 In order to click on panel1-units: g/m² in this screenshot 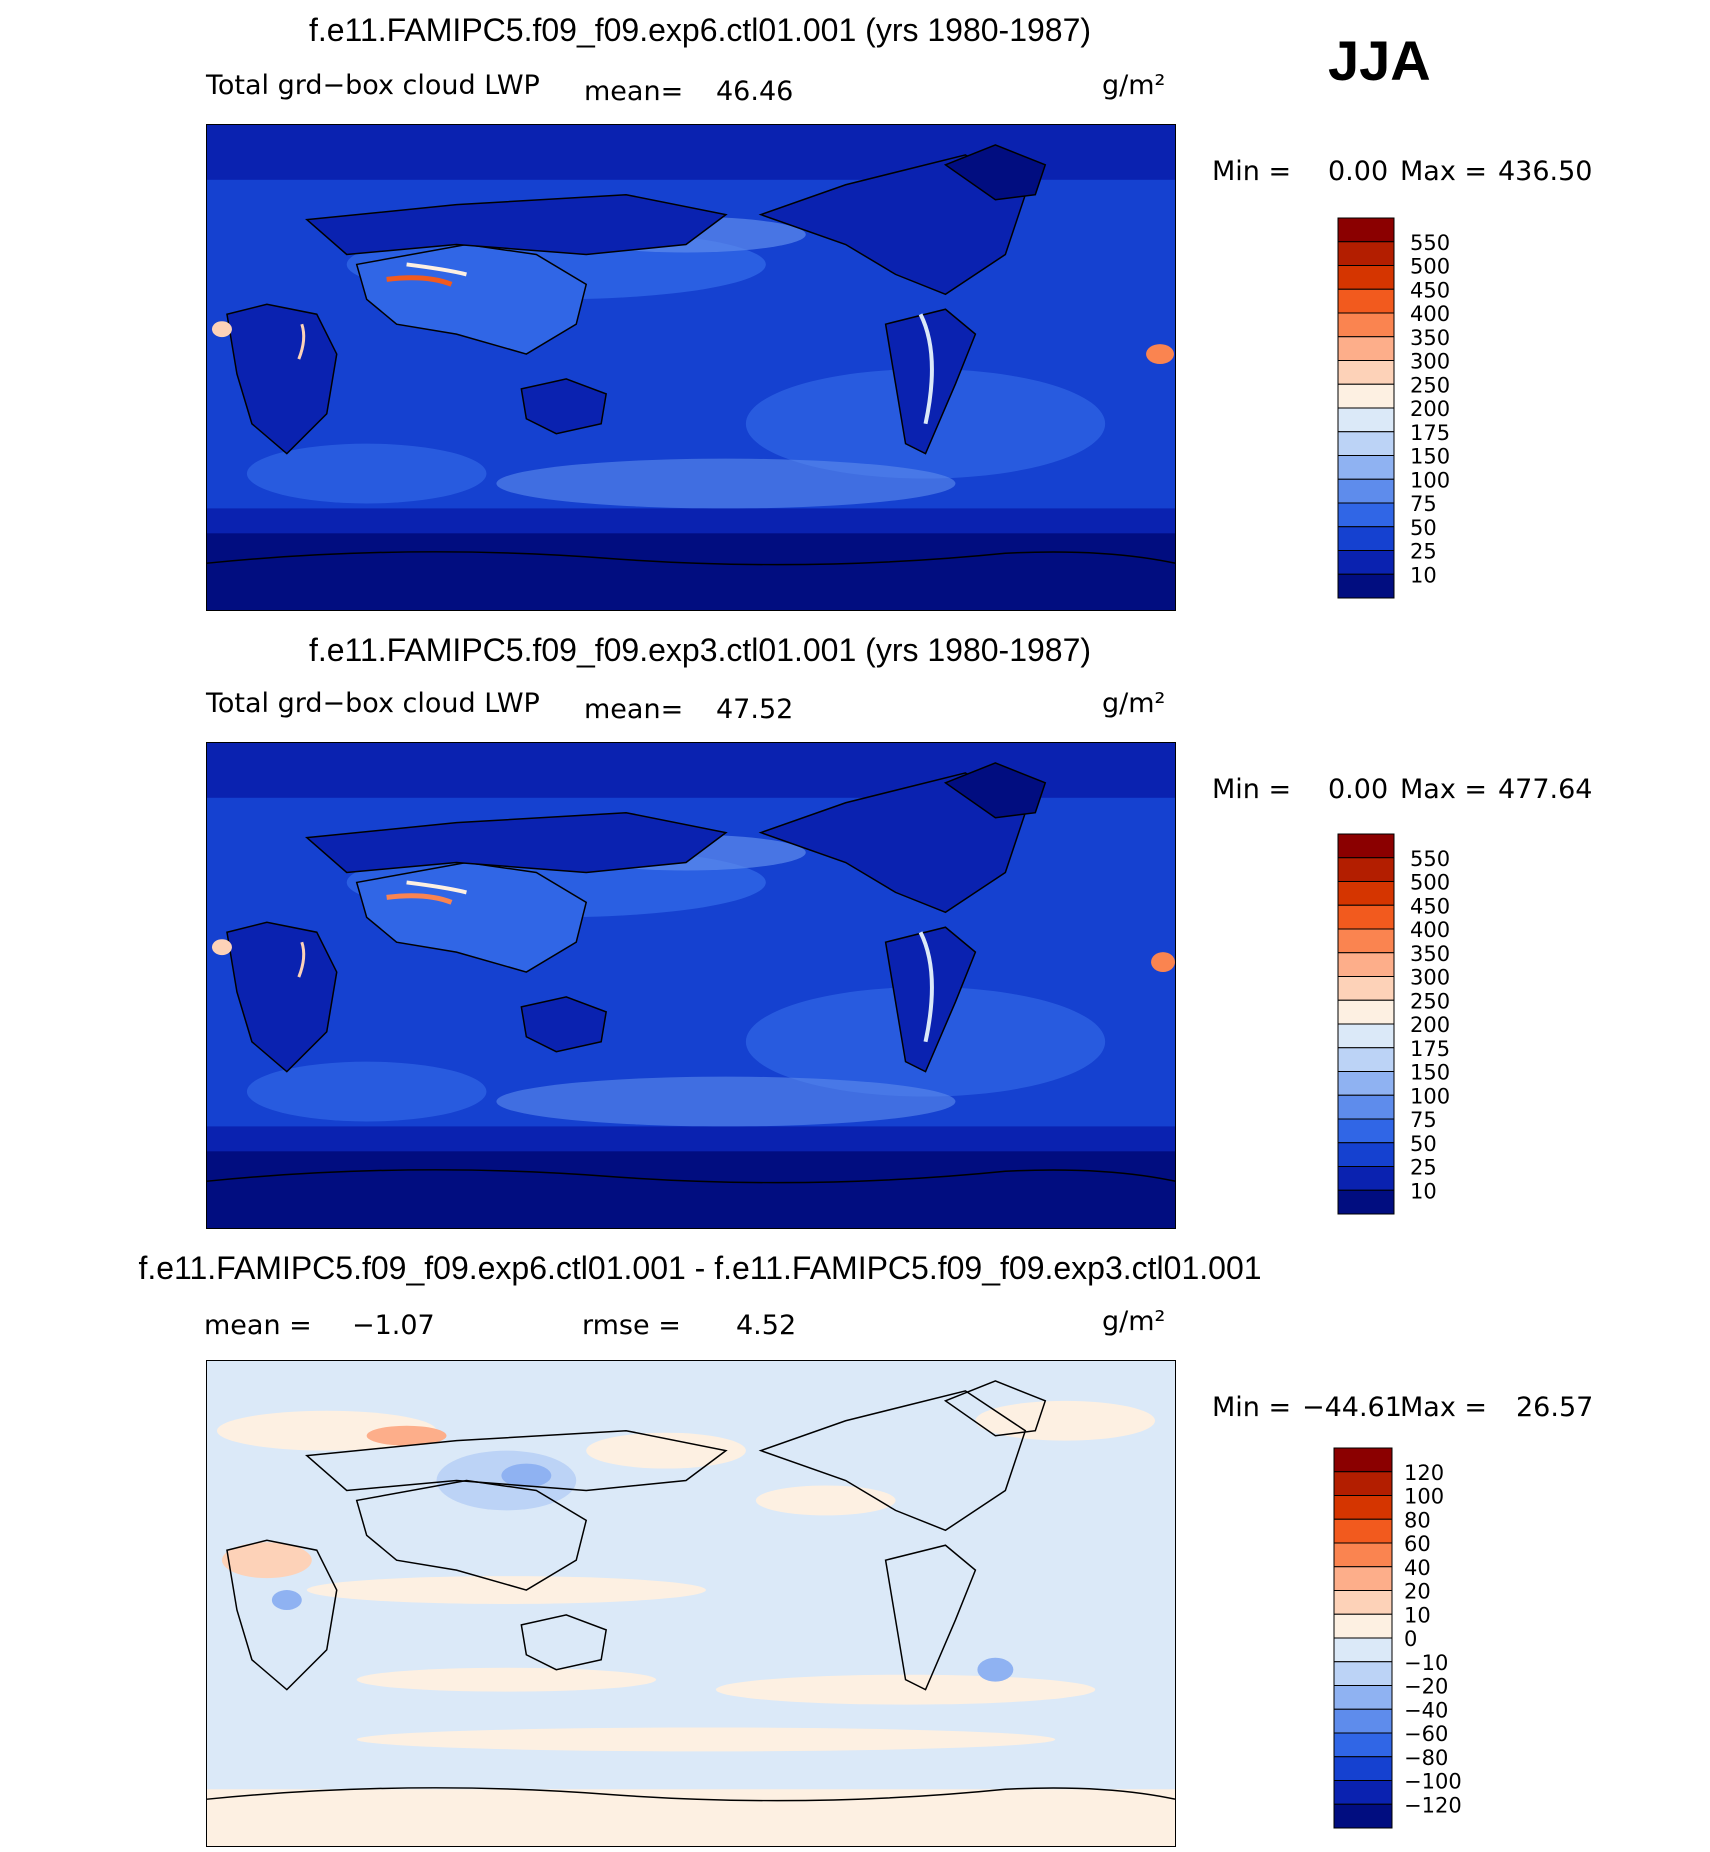, I will do `click(1134, 85)`.